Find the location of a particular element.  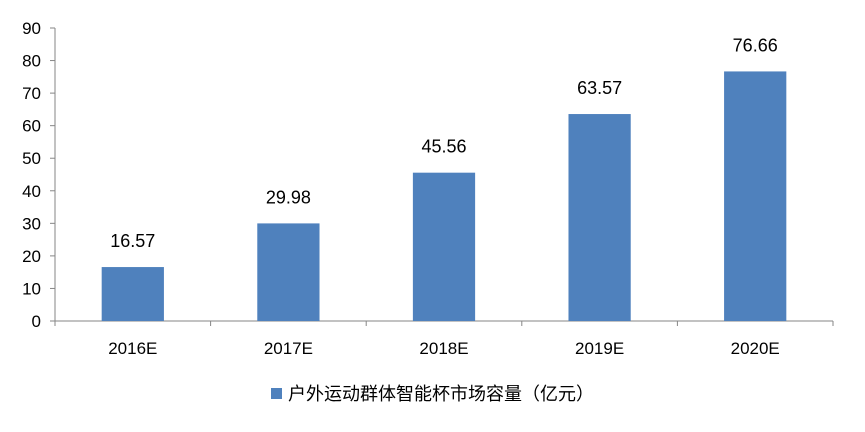

y-tick-label: 60 is located at coordinates (31, 126).